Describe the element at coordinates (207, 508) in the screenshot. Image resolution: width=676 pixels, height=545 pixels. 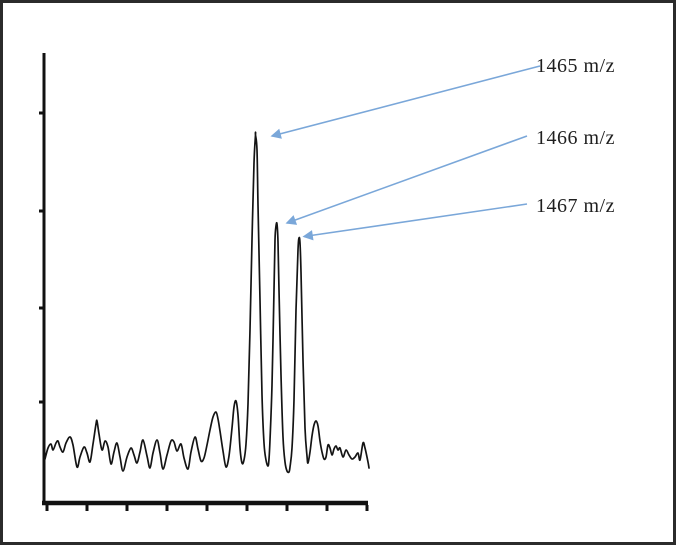
I see `x-axis-ticks` at that location.